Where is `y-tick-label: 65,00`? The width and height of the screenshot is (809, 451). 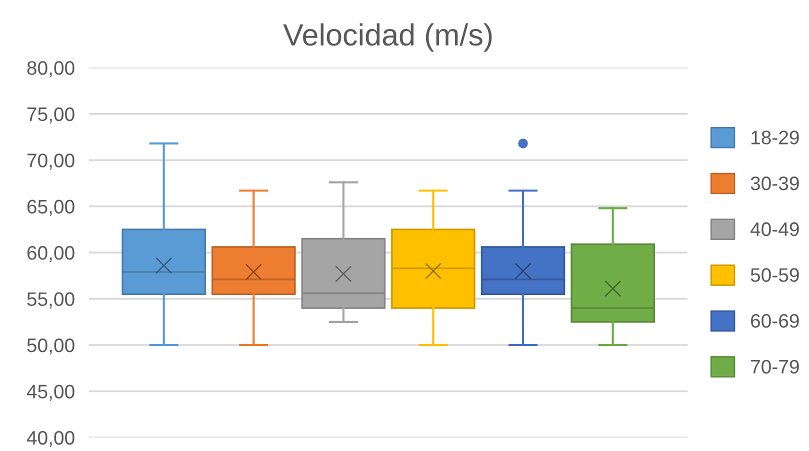 y-tick-label: 65,00 is located at coordinates (50, 208).